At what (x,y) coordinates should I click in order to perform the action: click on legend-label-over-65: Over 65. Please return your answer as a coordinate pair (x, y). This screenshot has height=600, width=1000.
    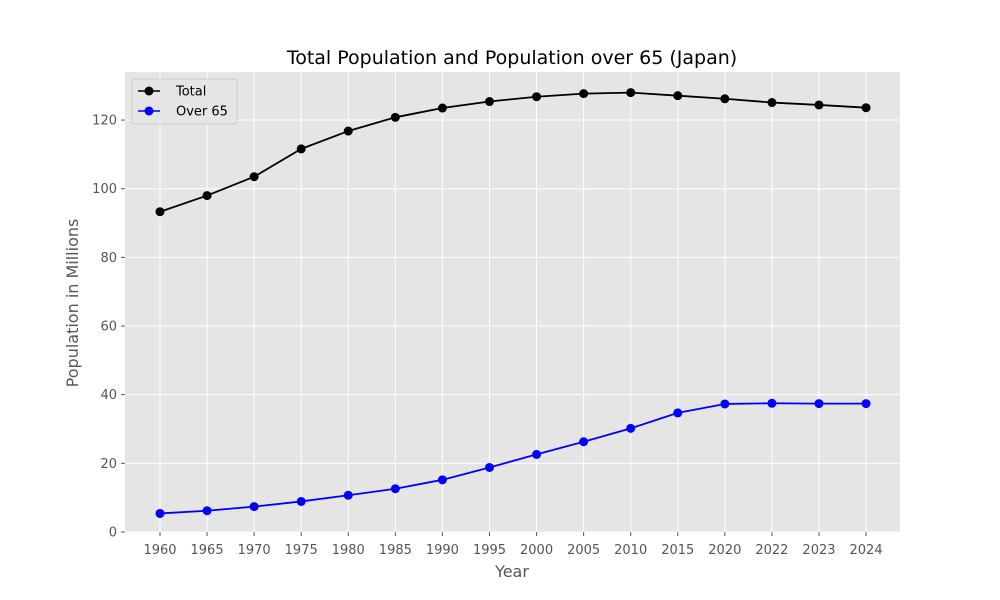
    Looking at the image, I should click on (202, 112).